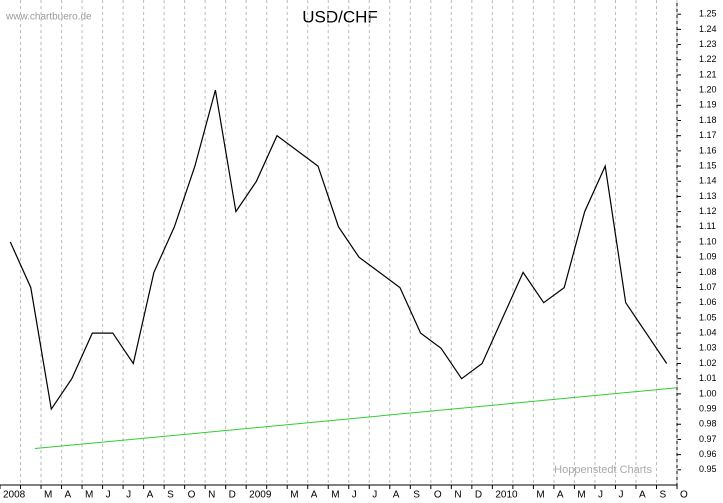  Describe the element at coordinates (708, 135) in the screenshot. I see `y-tick-label: 1.17` at that location.